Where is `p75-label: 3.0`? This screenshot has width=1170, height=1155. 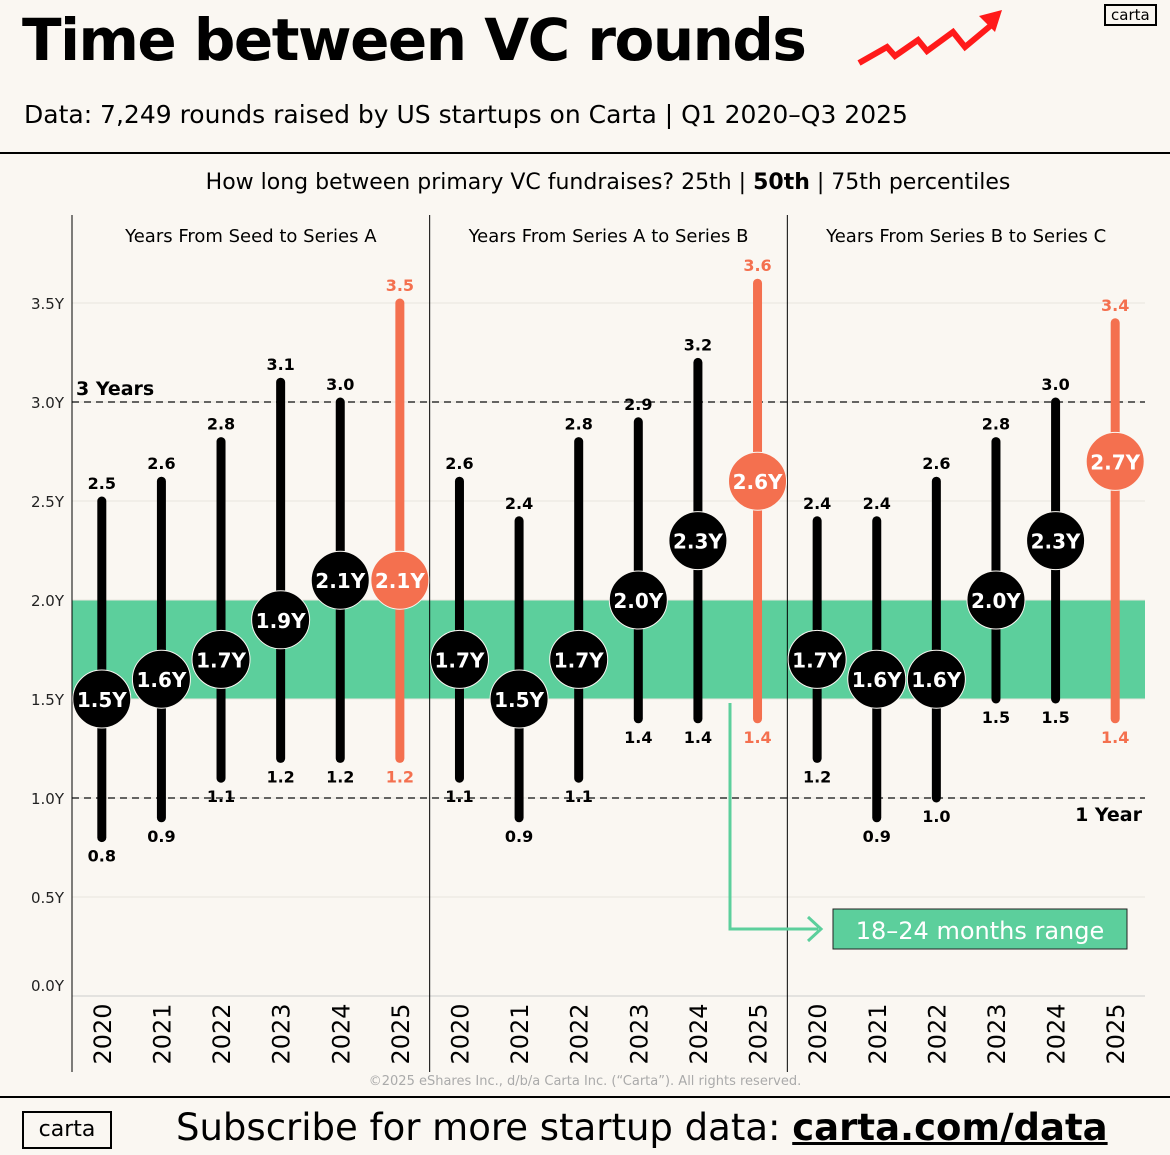
p75-label: 3.0 is located at coordinates (1055, 384).